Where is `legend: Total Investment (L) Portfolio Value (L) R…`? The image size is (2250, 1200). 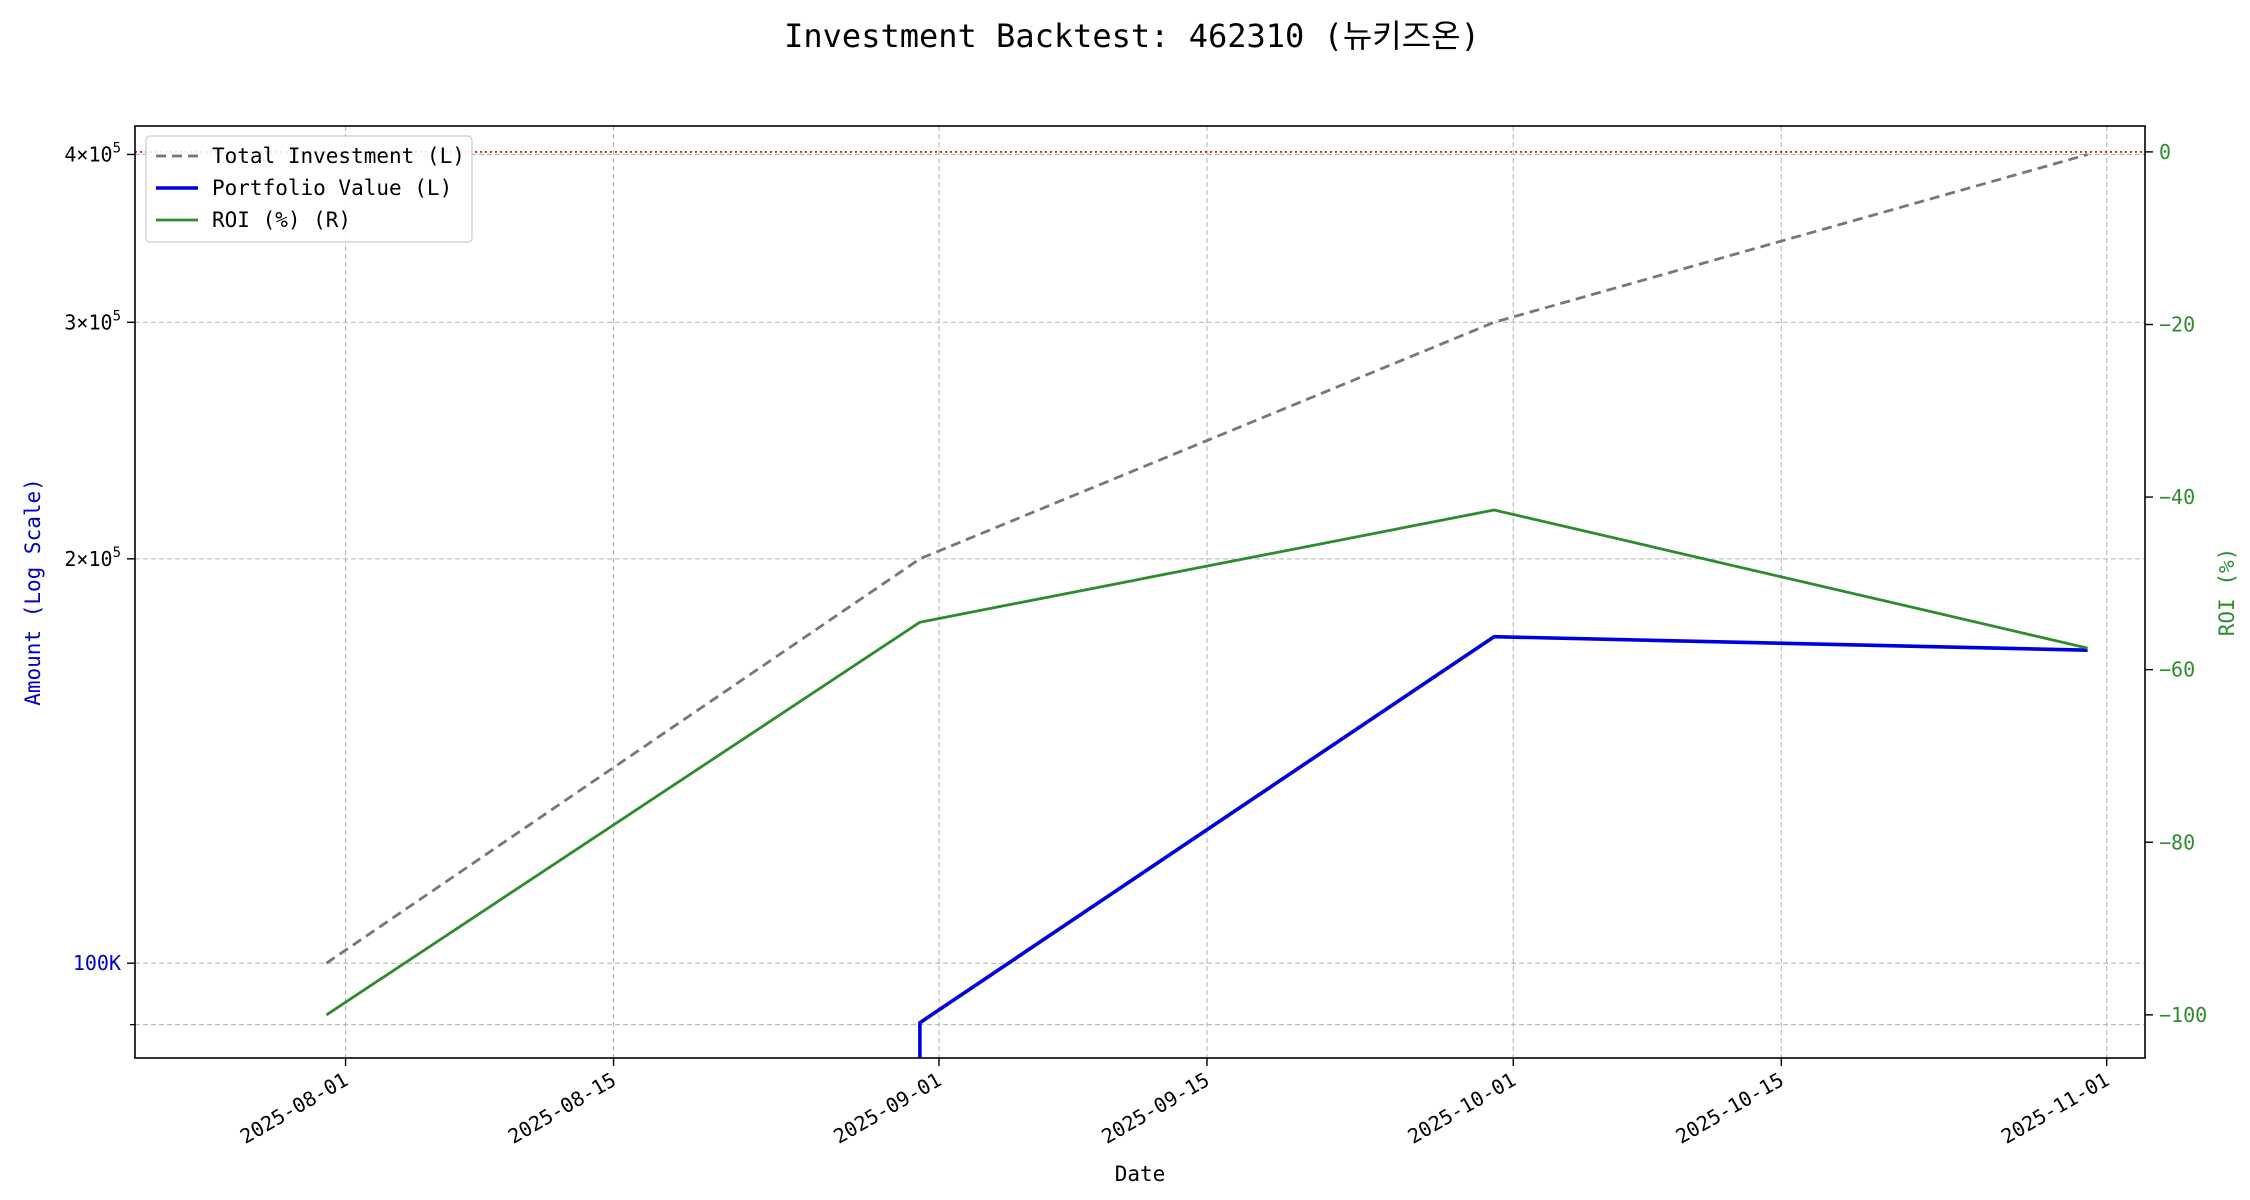 legend: Total Investment (L) Portfolio Value (L) R… is located at coordinates (309, 189).